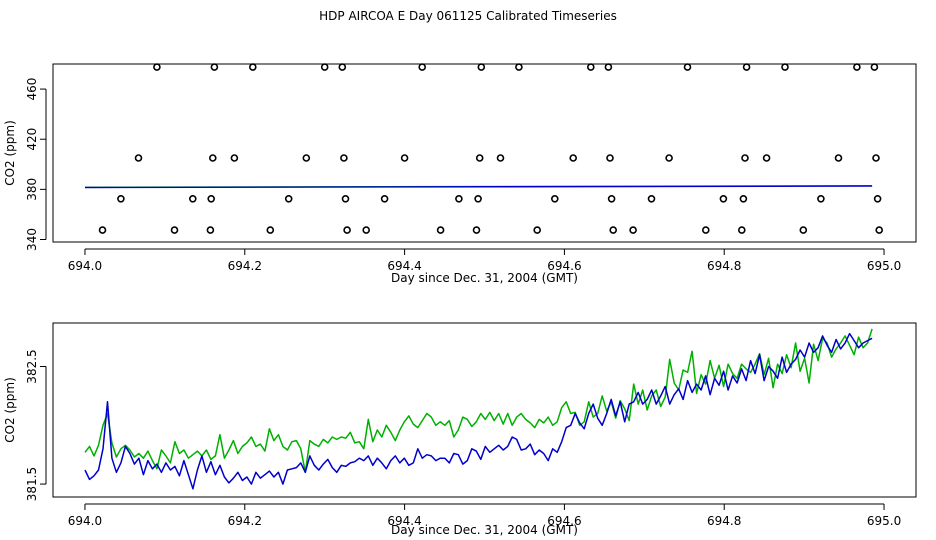 This screenshot has height=540, width=936. I want to click on y-tick-label: 420, so click(32, 139).